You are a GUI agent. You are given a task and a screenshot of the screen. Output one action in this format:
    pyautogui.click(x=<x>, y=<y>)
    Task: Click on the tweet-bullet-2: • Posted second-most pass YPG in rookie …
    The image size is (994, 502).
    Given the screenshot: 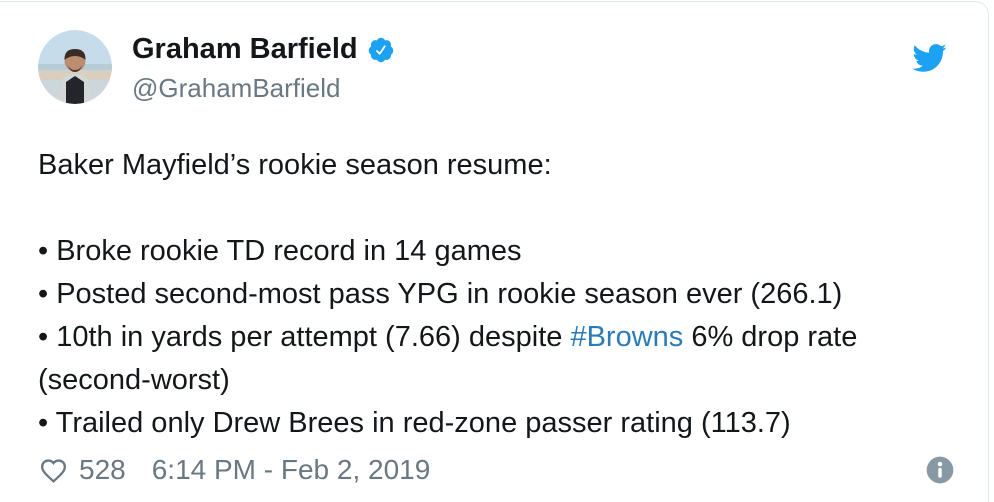 What is the action you would take?
    pyautogui.click(x=440, y=294)
    